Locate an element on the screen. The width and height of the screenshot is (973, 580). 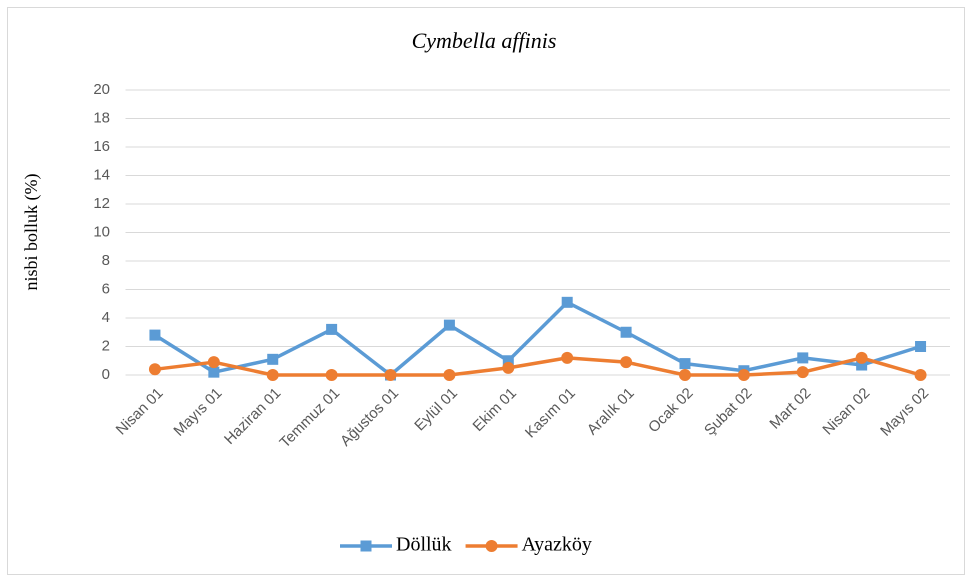
legend: Döllük Ayazköy is located at coordinates (466, 545).